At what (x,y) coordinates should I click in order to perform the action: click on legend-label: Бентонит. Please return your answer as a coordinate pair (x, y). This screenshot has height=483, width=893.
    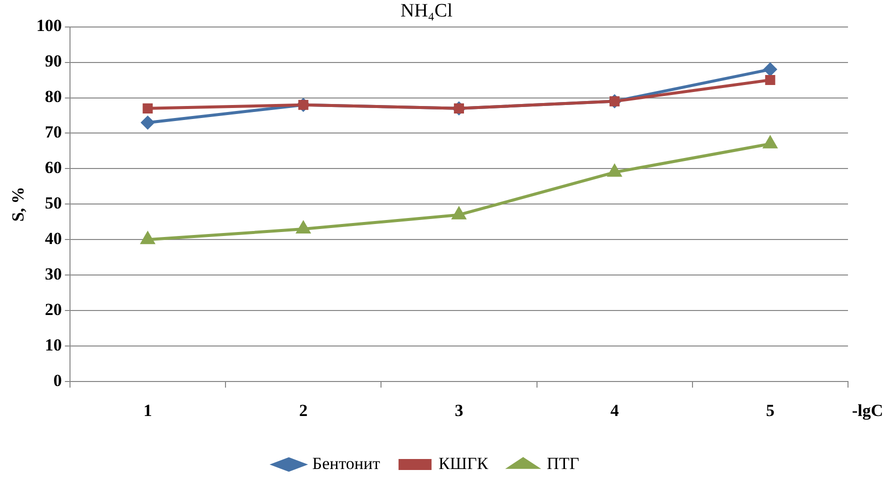
    Looking at the image, I should click on (346, 463).